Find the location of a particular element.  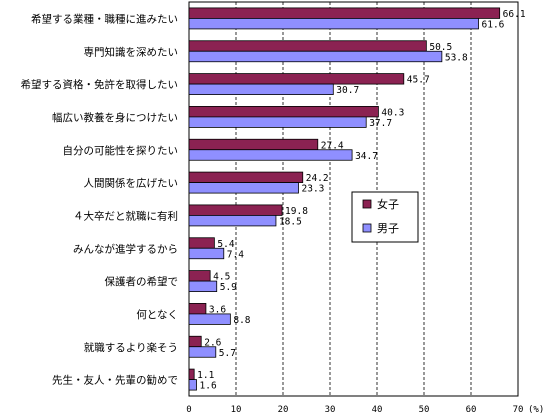

category-label: 先生・友人・先輩の勧めで is located at coordinates (115, 380).